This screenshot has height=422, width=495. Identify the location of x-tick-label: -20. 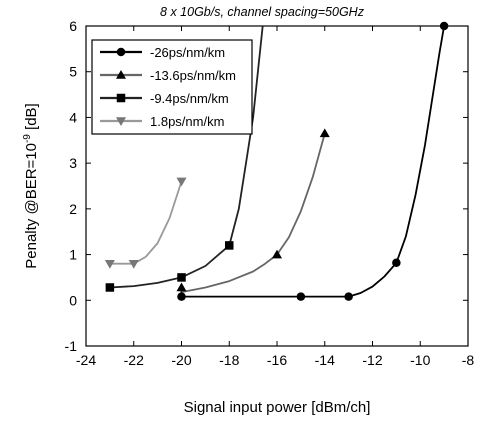
(181, 360).